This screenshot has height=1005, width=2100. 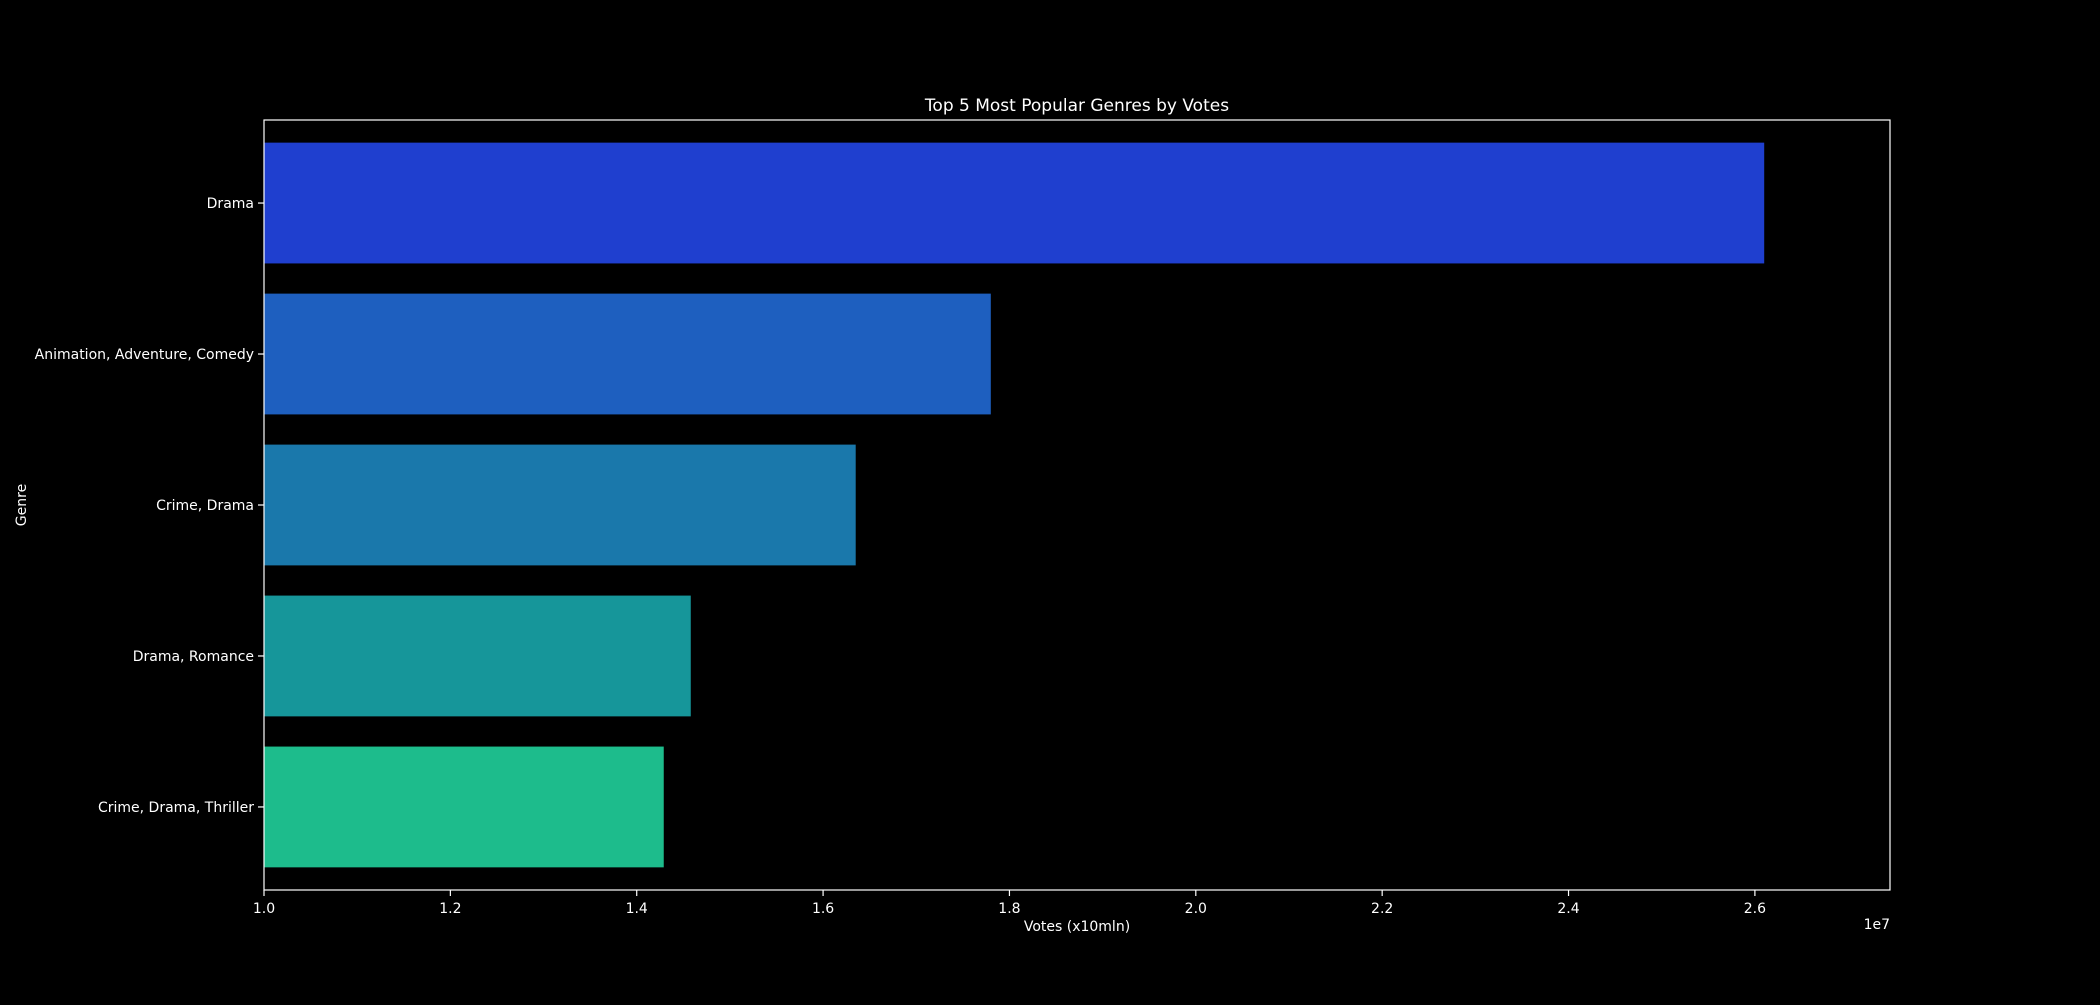 I want to click on y-tick-label: Animation, Adventure, Comedy, so click(x=144, y=355).